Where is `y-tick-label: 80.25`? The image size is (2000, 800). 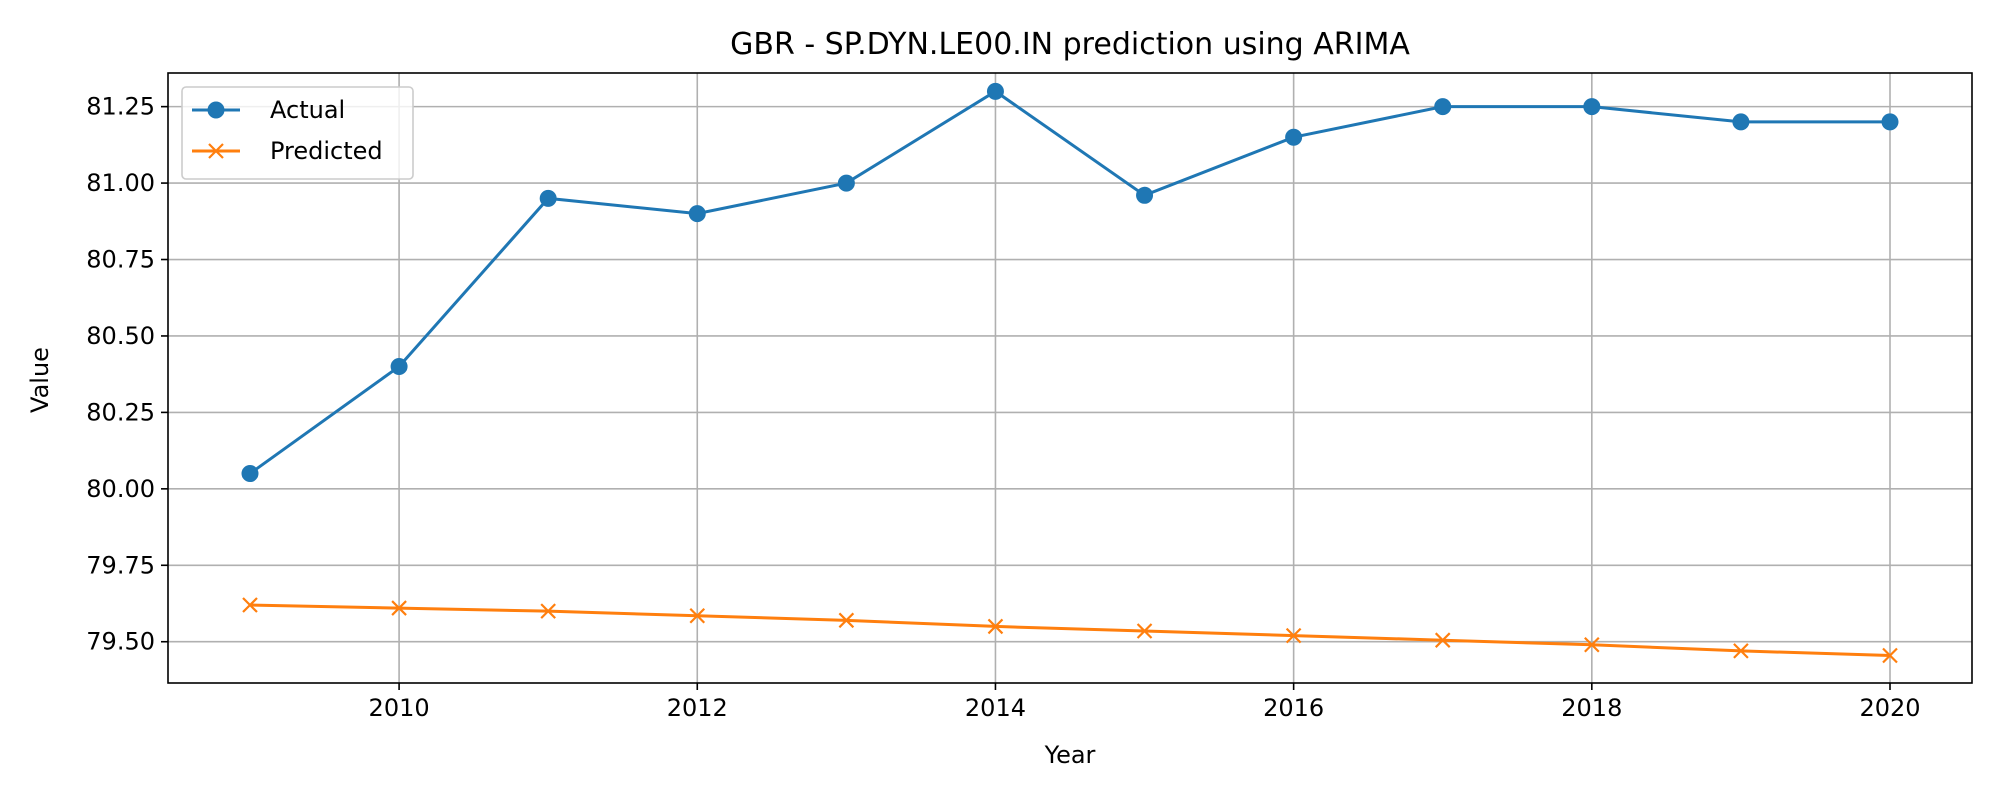
y-tick-label: 80.25 is located at coordinates (120, 412).